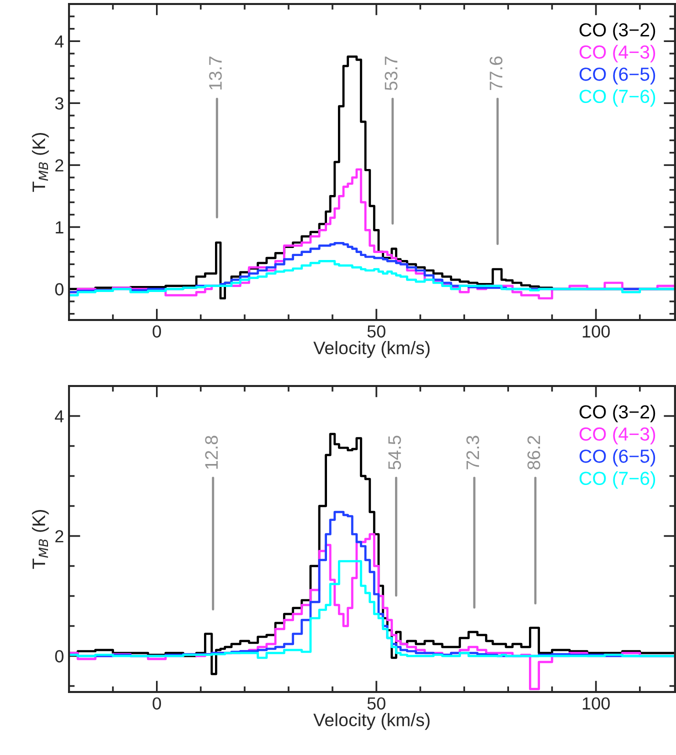 The height and width of the screenshot is (755, 676). I want to click on ref-line-label: 86.2, so click(533, 453).